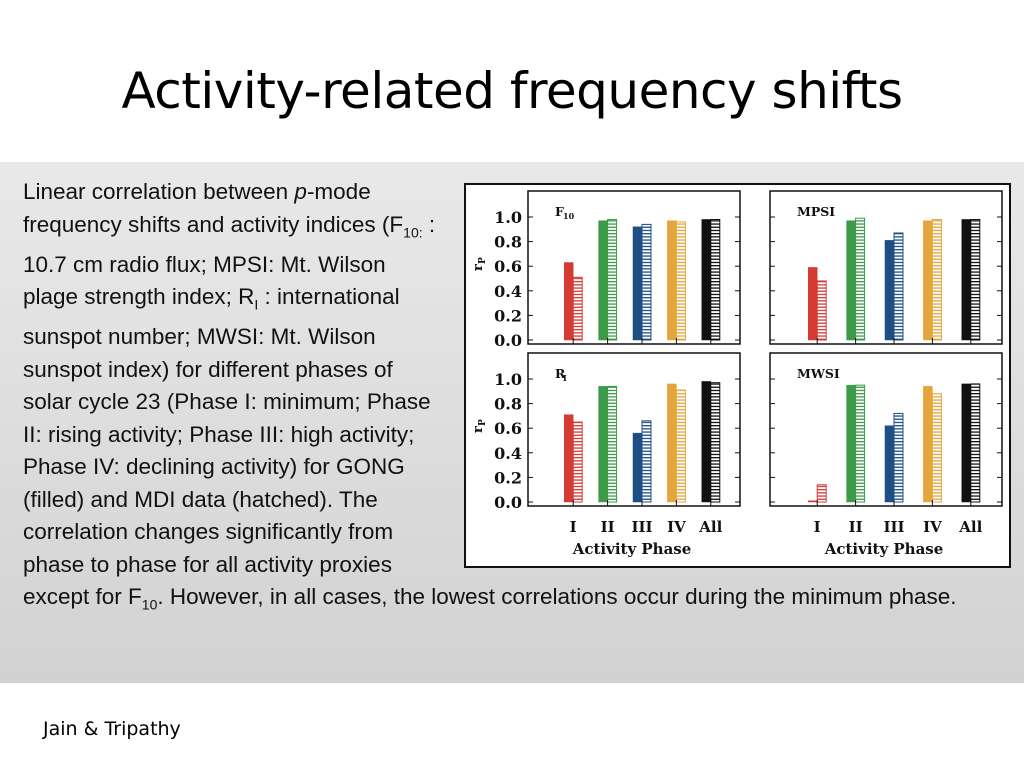  Describe the element at coordinates (413, 232) in the screenshot. I see `caption-sub-1: 10:` at that location.